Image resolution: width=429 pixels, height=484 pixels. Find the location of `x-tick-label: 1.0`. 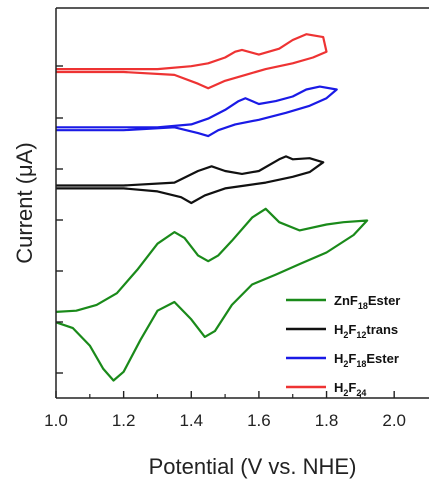

x-tick-label: 1.0 is located at coordinates (56, 420).